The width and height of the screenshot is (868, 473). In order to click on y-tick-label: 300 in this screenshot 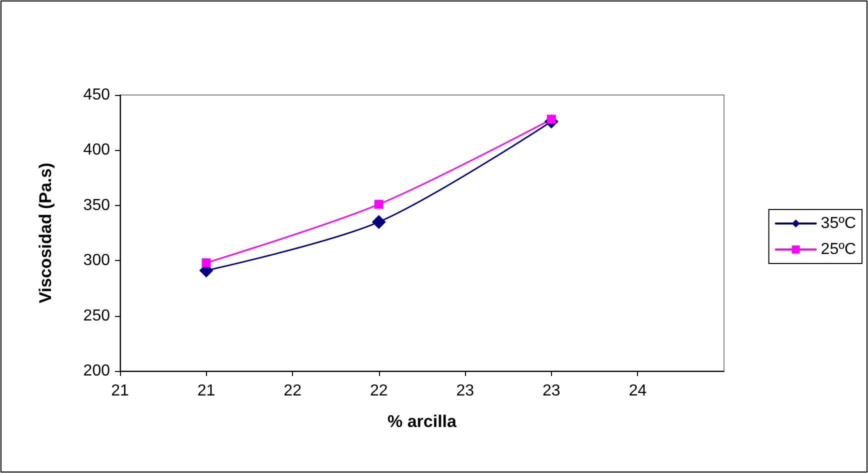, I will do `click(96, 261)`.